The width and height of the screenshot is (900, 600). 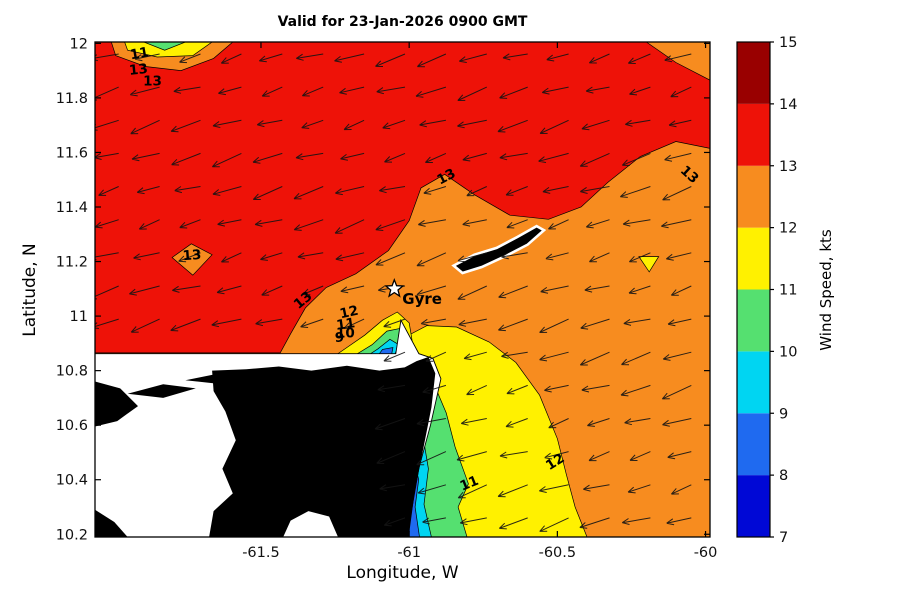 What do you see at coordinates (111, 523) in the screenshot?
I see `land-coast-corner` at bounding box center [111, 523].